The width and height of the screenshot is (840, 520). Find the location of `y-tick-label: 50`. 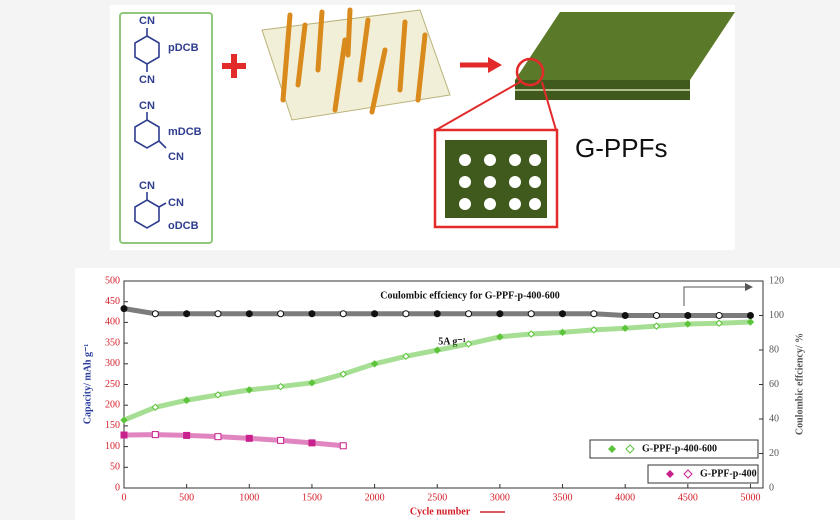

y-tick-label: 50 is located at coordinates (115, 467).